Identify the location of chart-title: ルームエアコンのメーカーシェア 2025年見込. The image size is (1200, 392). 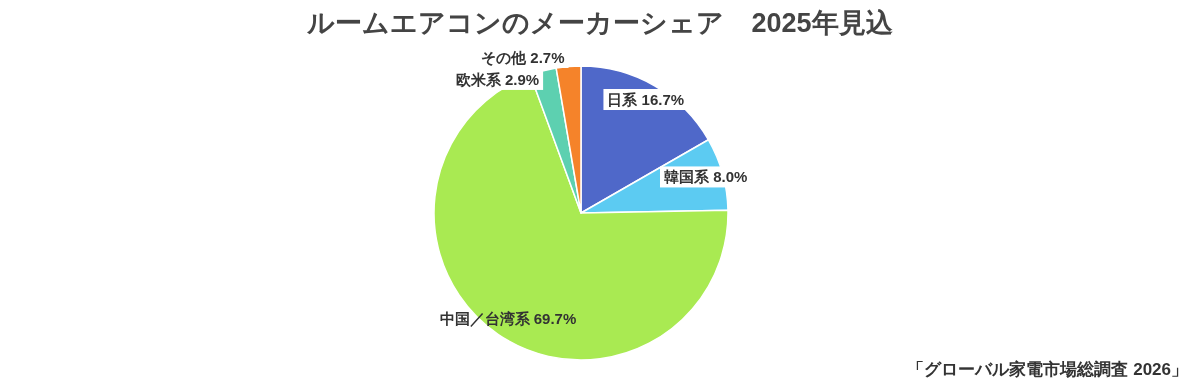
(599, 23).